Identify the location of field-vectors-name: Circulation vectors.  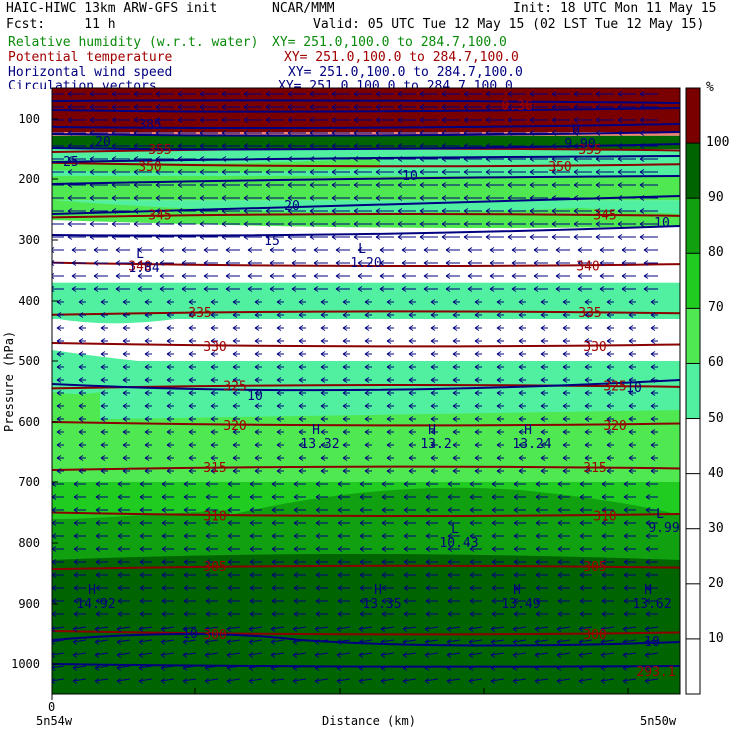
(82, 84).